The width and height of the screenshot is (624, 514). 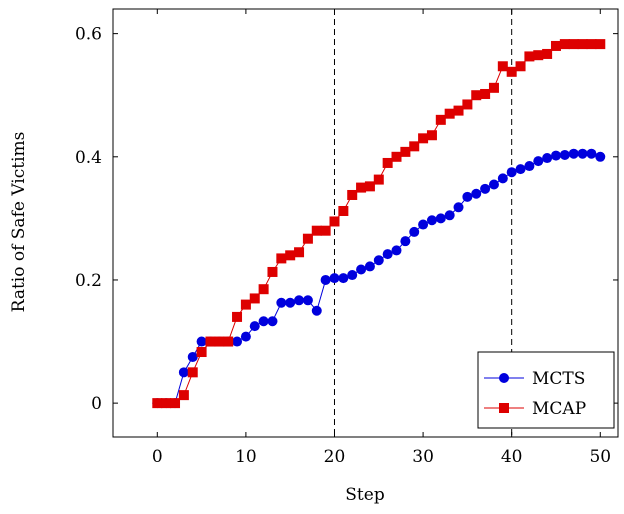 I want to click on x-axis-label: Step, so click(x=365, y=495).